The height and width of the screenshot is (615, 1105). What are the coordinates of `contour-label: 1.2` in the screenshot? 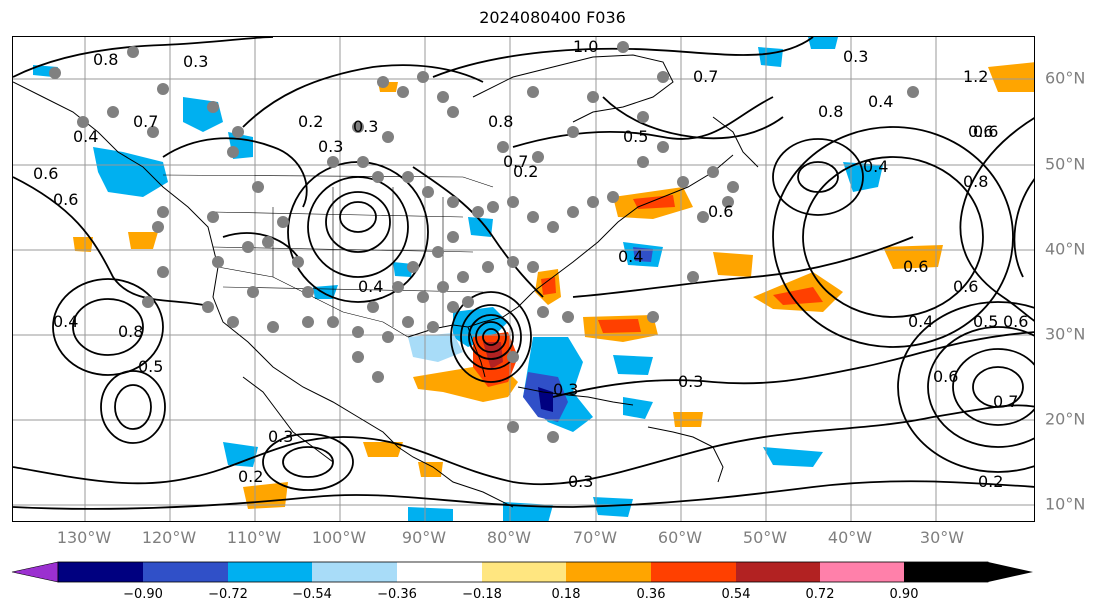 It's located at (975, 76).